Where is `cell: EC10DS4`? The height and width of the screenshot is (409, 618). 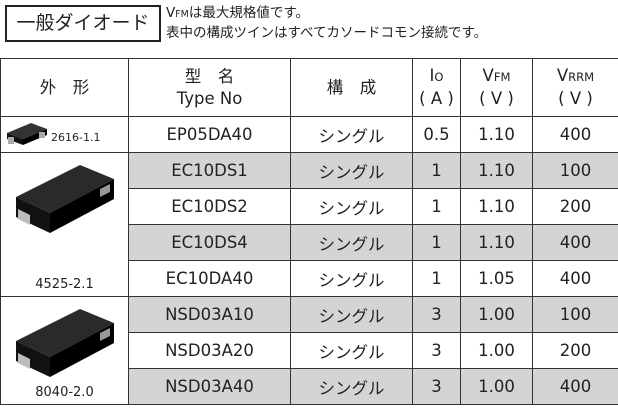
cell: EC10DS4 is located at coordinates (209, 242).